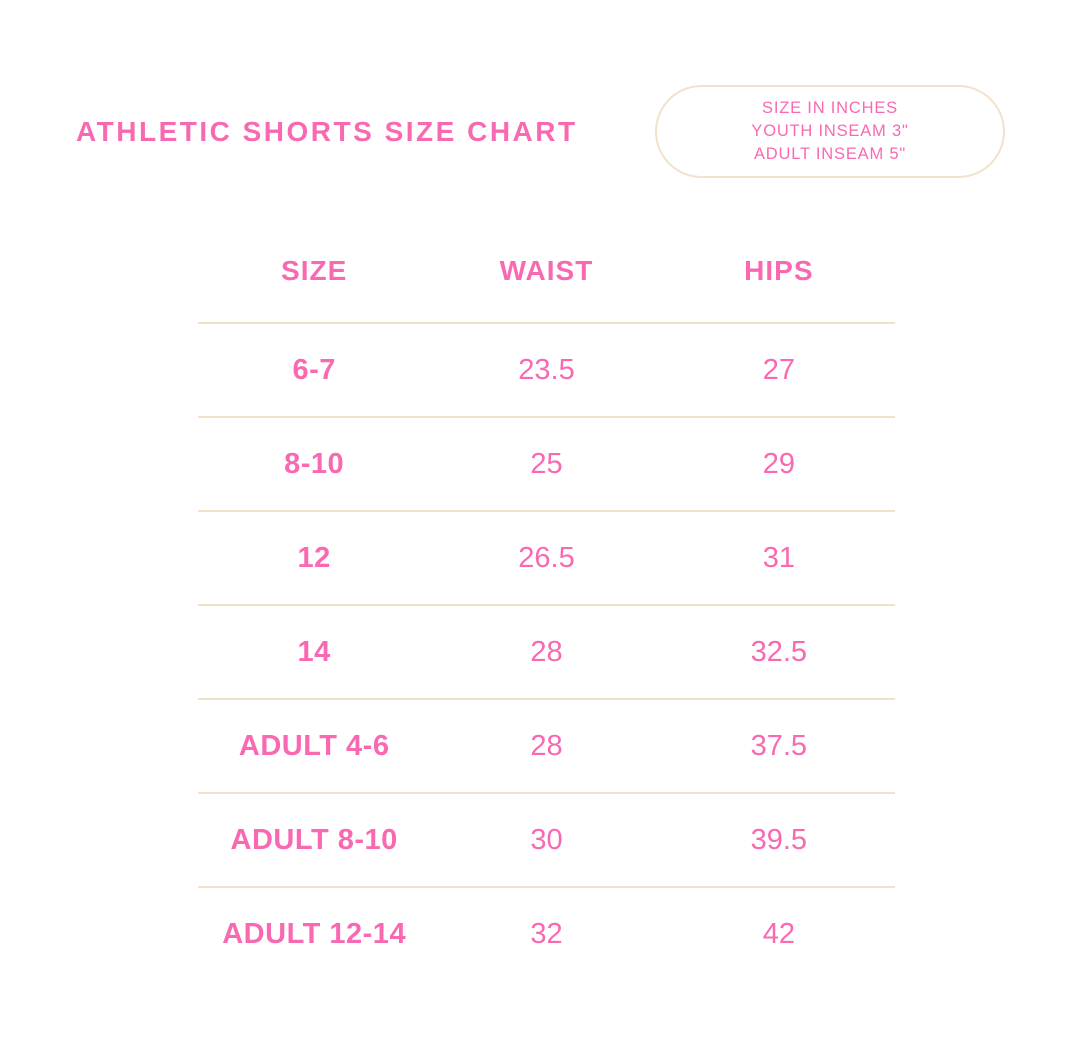 The width and height of the screenshot is (1076, 1054). I want to click on hips-cell: 31, so click(778, 557).